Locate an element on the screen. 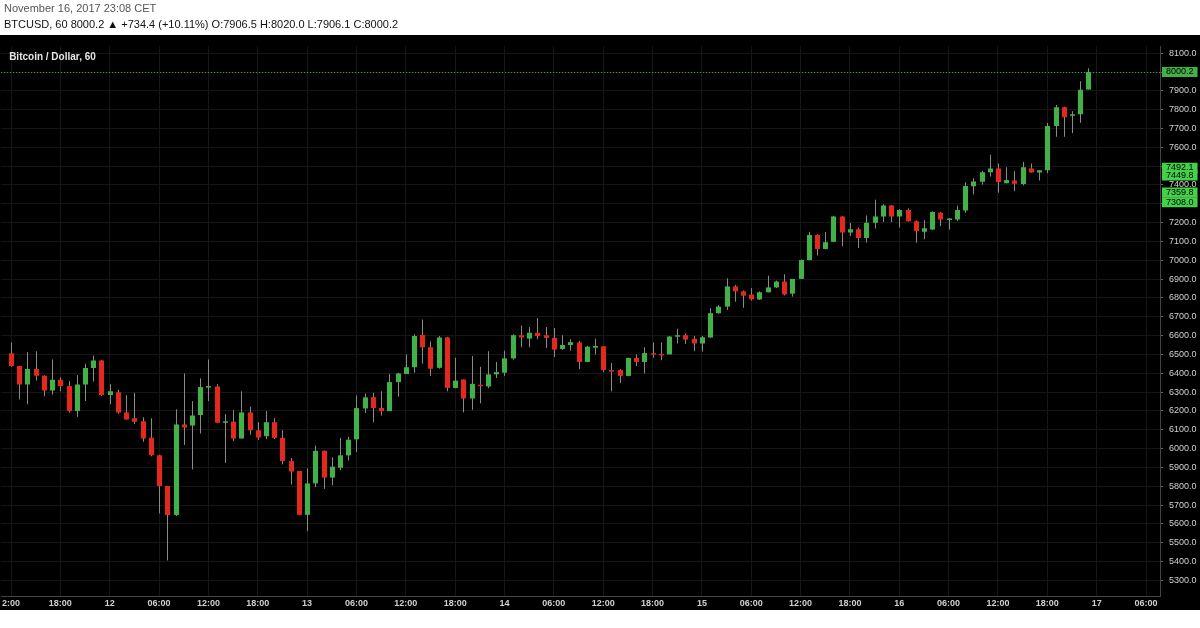 The image size is (1200, 628). y-tick-label: 5600.0 is located at coordinates (1183, 523).